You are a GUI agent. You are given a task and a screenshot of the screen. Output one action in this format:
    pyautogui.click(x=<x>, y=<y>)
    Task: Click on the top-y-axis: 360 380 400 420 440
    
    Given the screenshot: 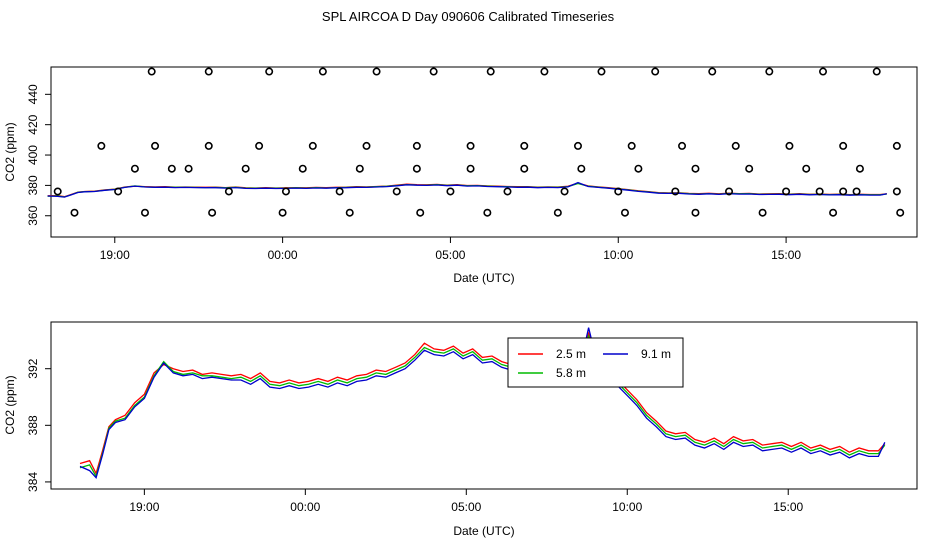 What is the action you would take?
    pyautogui.click(x=38, y=155)
    